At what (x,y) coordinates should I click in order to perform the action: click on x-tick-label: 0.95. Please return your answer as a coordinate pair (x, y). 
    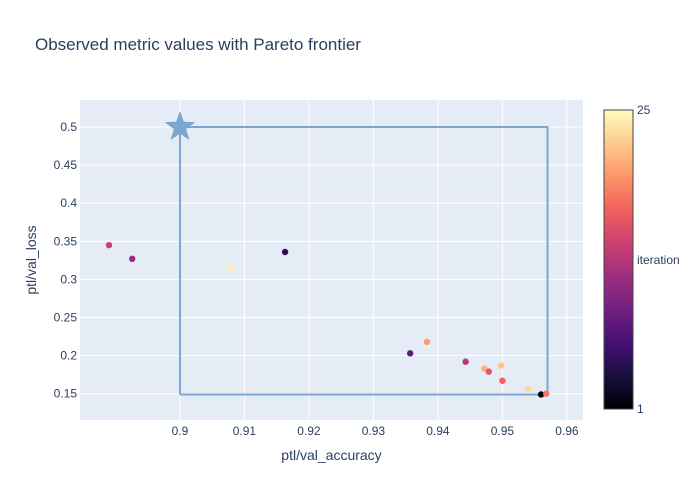
    Looking at the image, I should click on (503, 431).